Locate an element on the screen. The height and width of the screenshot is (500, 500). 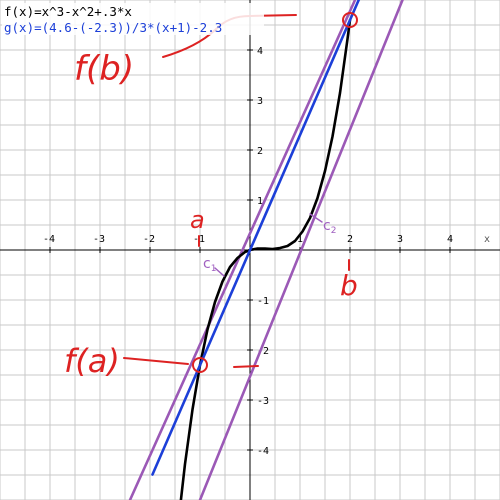
dash-mark is located at coordinates (246, 366).